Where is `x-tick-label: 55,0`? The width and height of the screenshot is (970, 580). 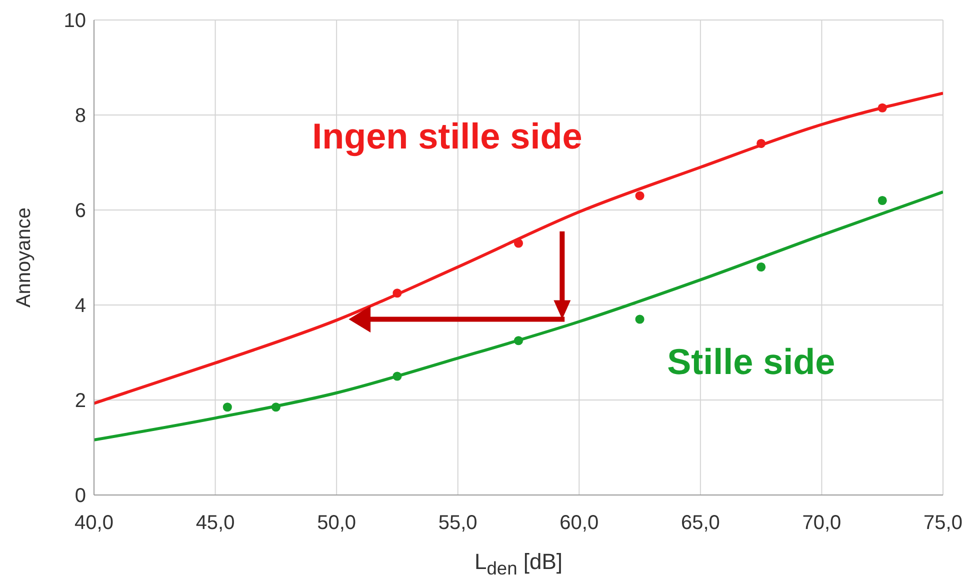
x-tick-label: 55,0 is located at coordinates (458, 523).